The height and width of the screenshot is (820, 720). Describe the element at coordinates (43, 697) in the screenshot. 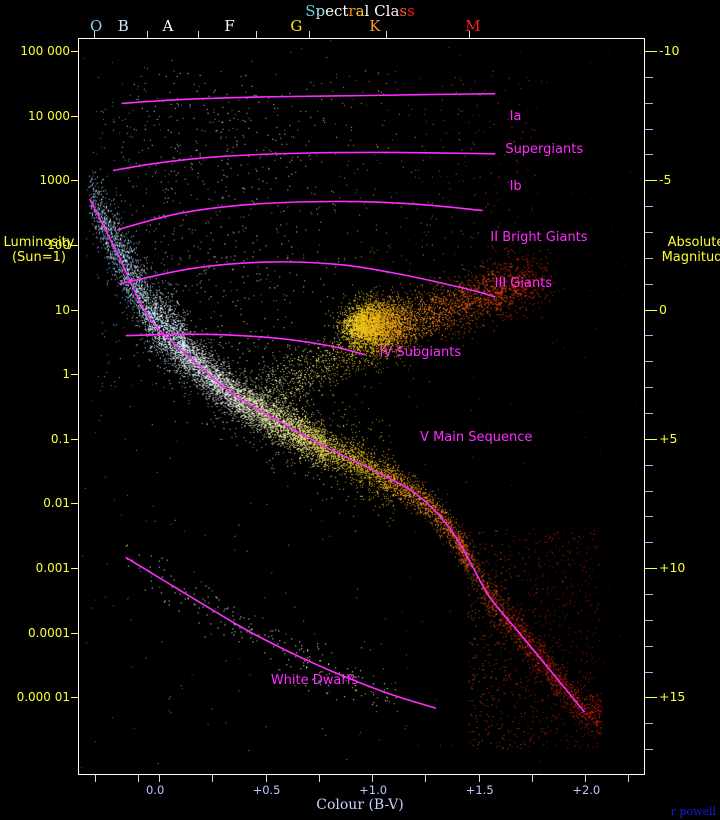

I see `luminosity-tick-10: 0.000 01` at that location.